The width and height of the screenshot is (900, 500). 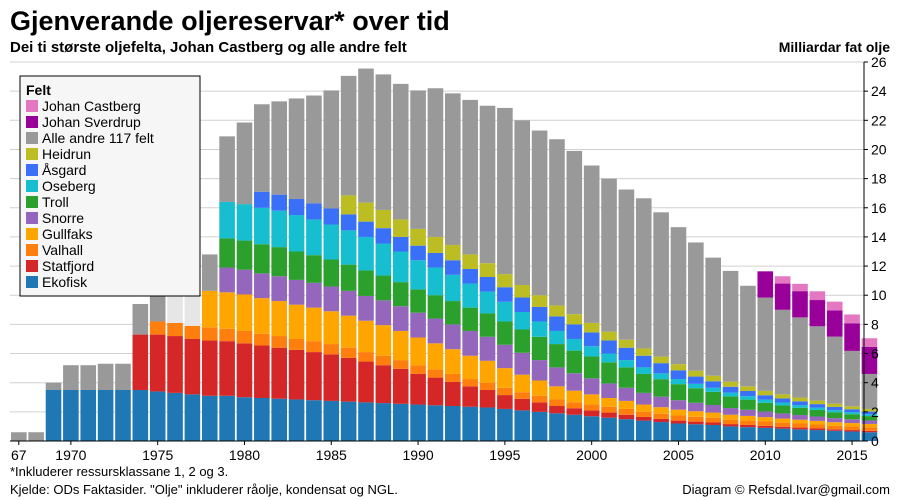 I want to click on bar-1994-statfjord, so click(x=487, y=398).